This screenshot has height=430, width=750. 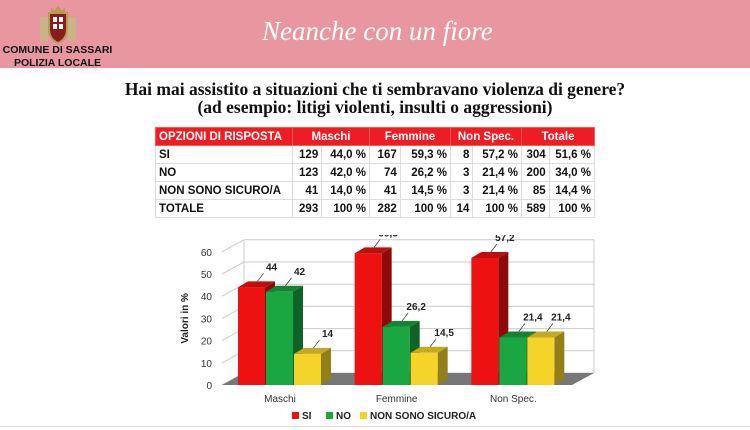 What do you see at coordinates (388, 237) in the screenshot?
I see `data-label: 59,3` at bounding box center [388, 237].